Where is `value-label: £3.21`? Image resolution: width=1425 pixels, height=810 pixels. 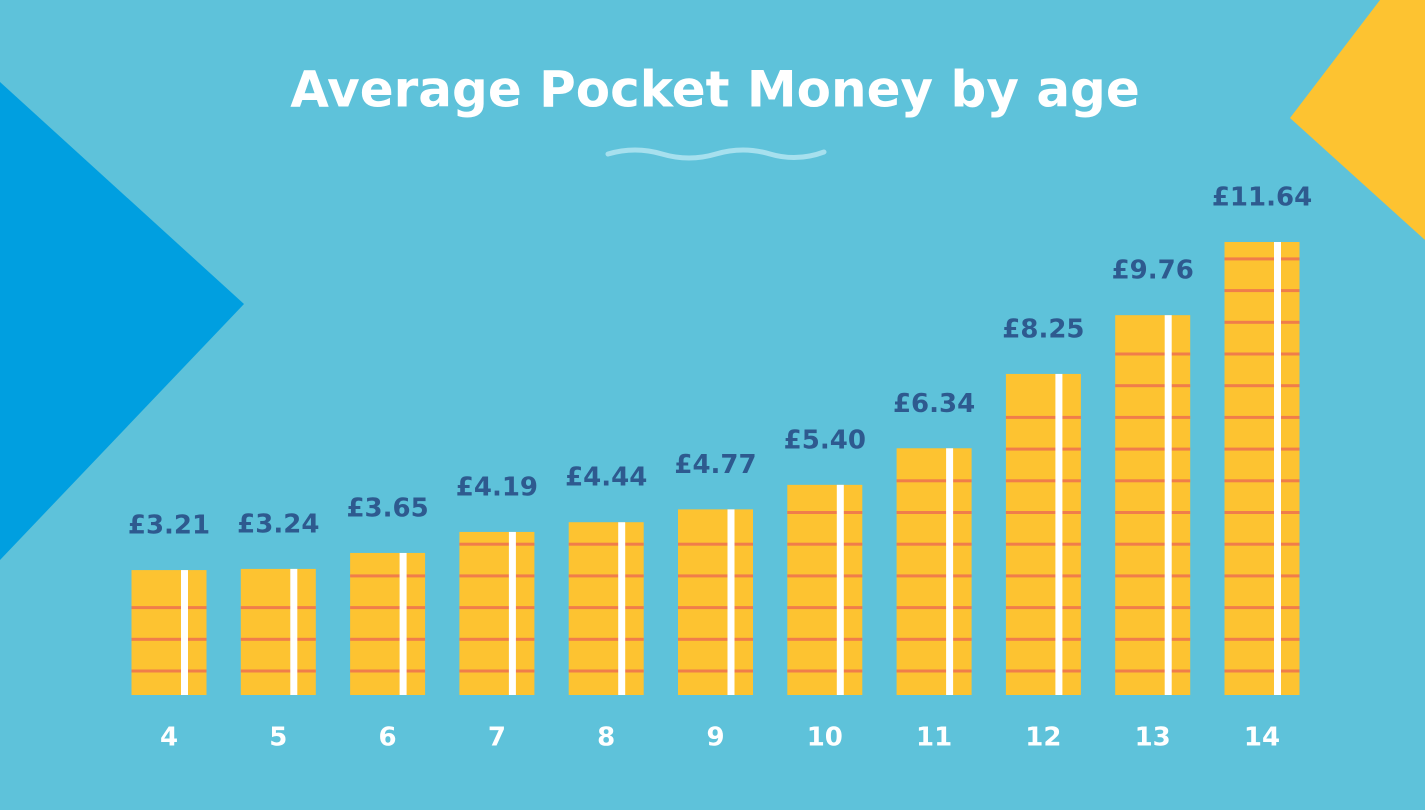 value-label: £3.21 is located at coordinates (169, 526).